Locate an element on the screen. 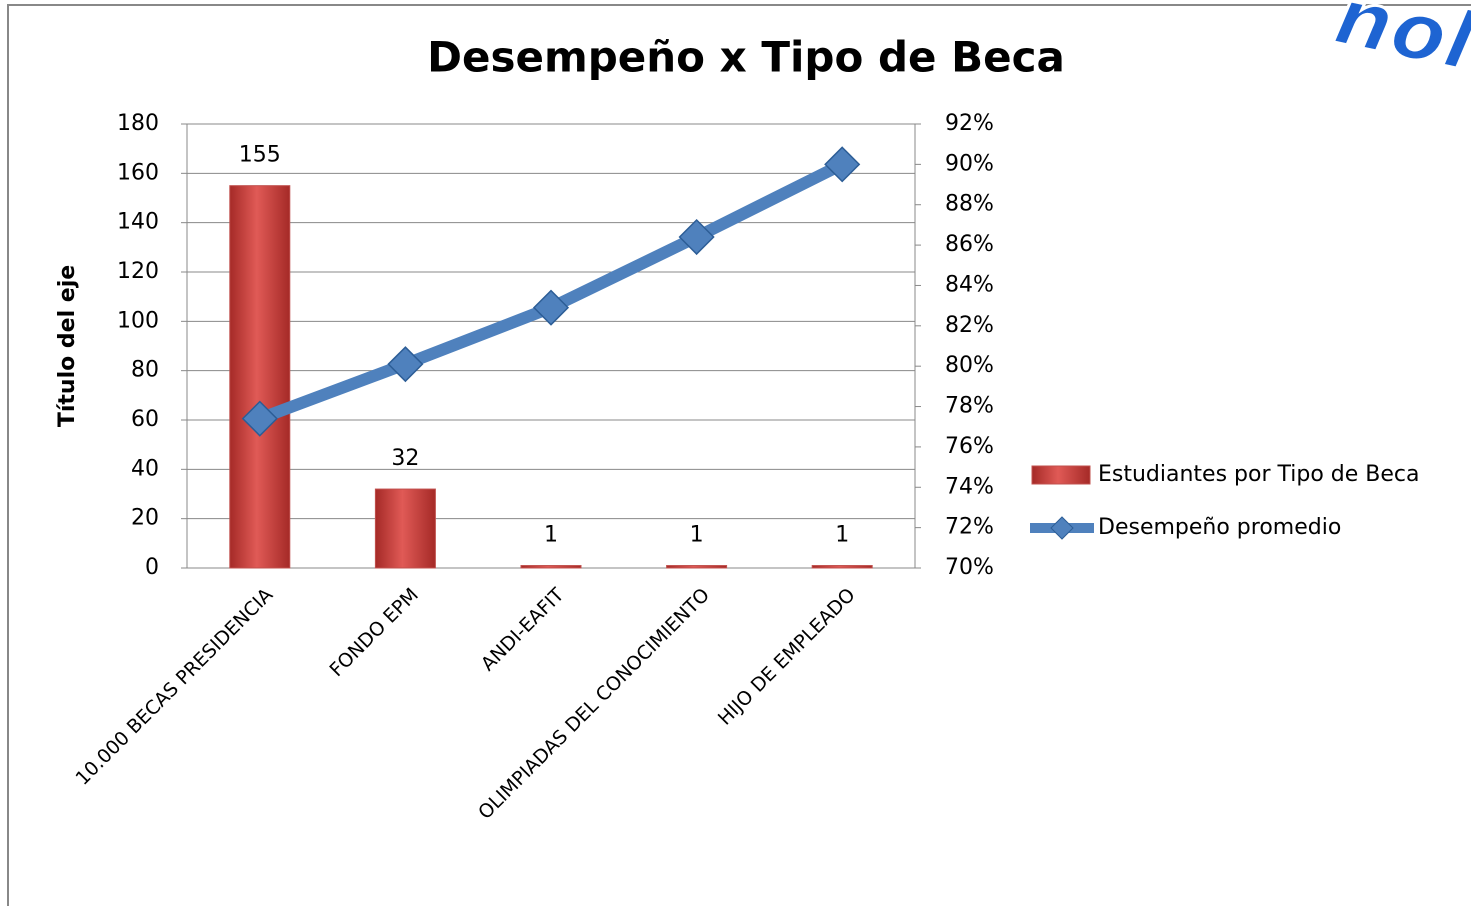 The height and width of the screenshot is (906, 1471). y2-tick-label: 82% is located at coordinates (969, 325).